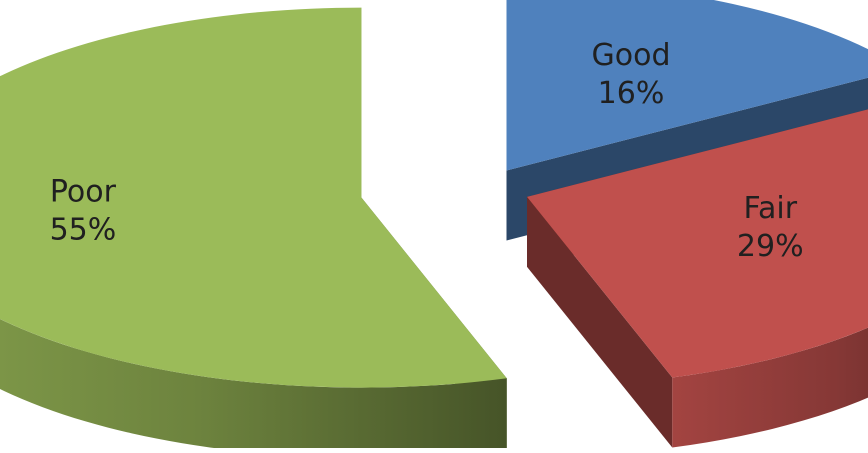 This screenshot has width=868, height=453. Describe the element at coordinates (631, 55) in the screenshot. I see `slice-label-good: Good` at that location.